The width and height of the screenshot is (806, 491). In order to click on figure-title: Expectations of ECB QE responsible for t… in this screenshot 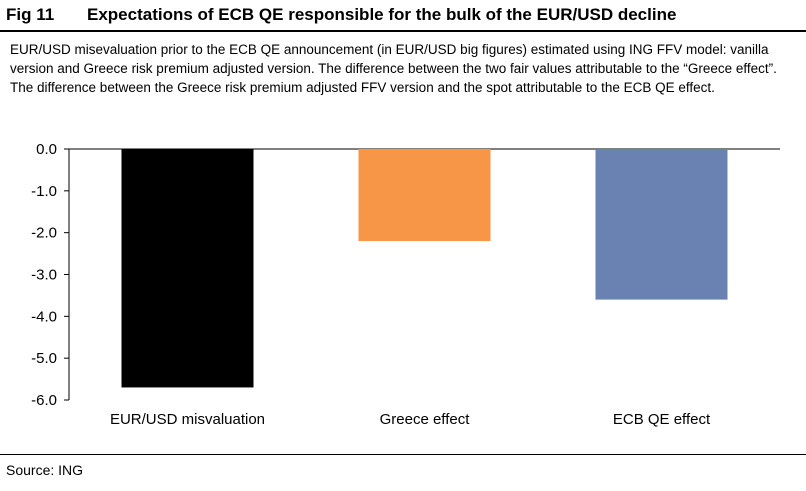, I will do `click(382, 14)`.